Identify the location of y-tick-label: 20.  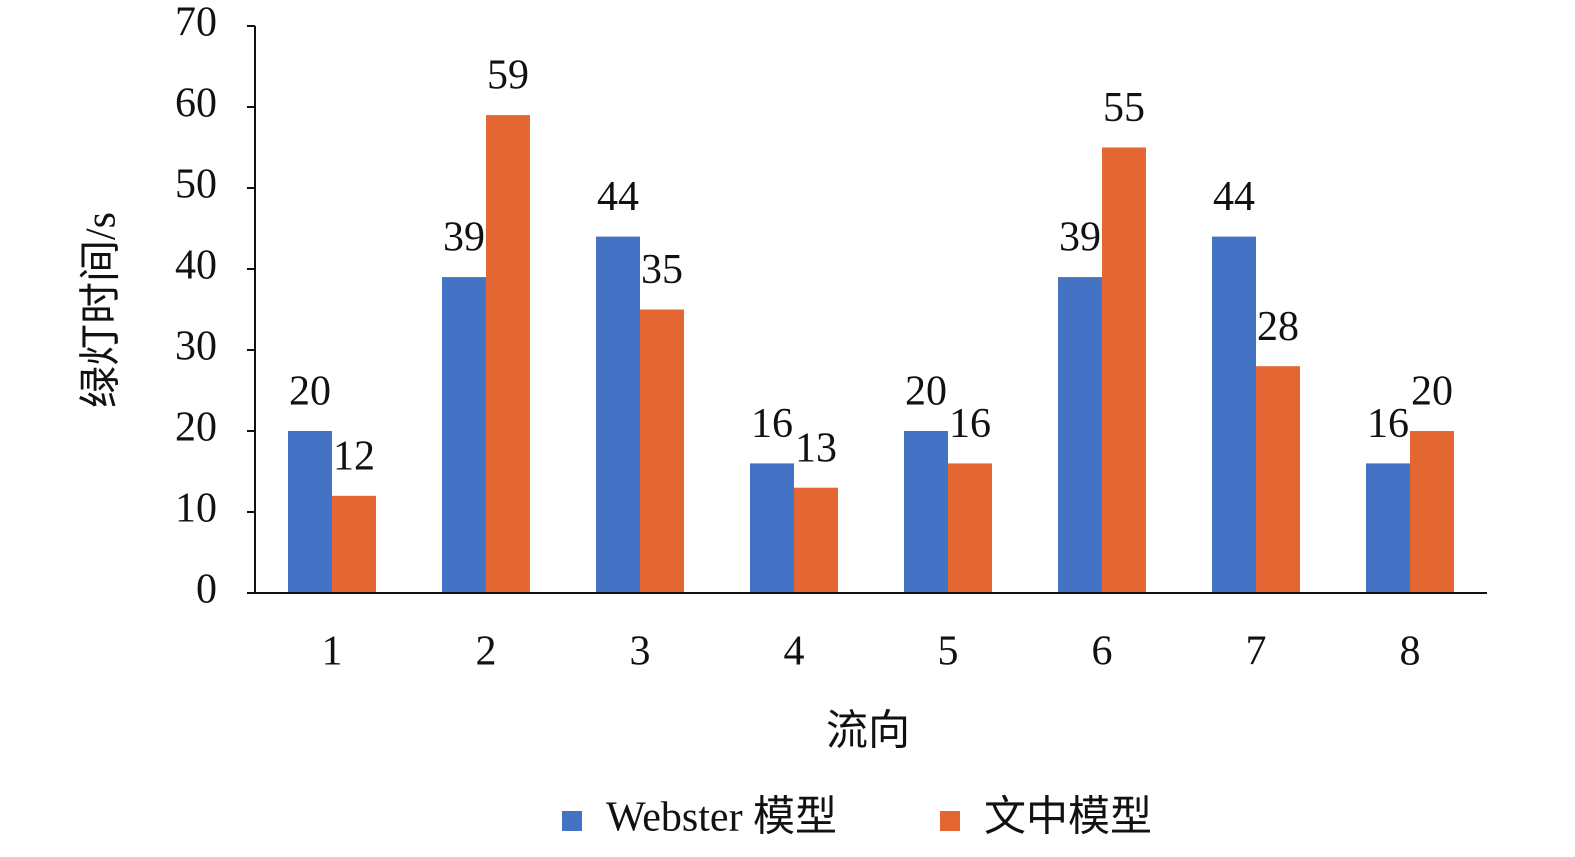
(196, 428).